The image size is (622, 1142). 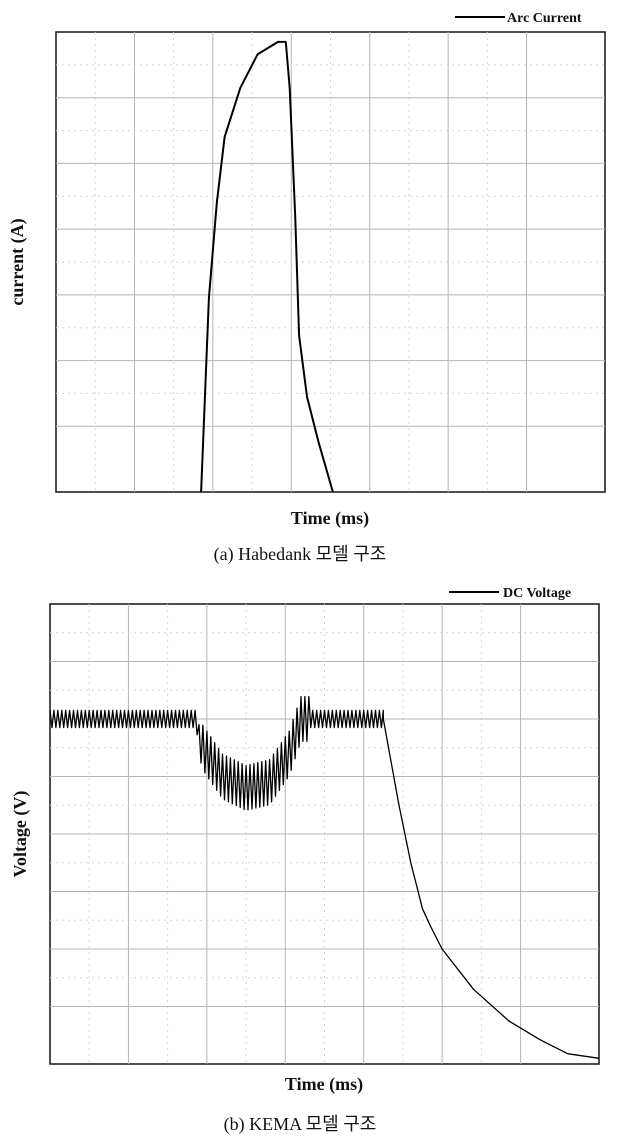 I want to click on legend-label: Arc Current, so click(x=544, y=18).